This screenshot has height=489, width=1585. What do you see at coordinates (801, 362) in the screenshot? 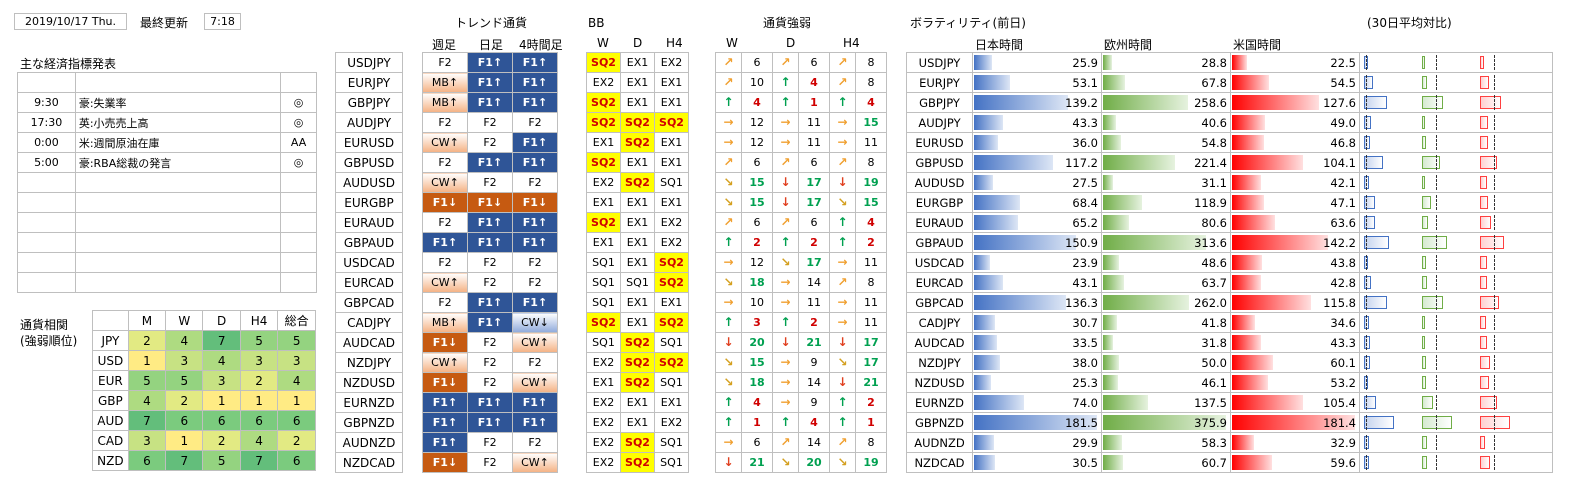
I see `strength-row: ↘ 15 → 9 ↘ 17` at bounding box center [801, 362].